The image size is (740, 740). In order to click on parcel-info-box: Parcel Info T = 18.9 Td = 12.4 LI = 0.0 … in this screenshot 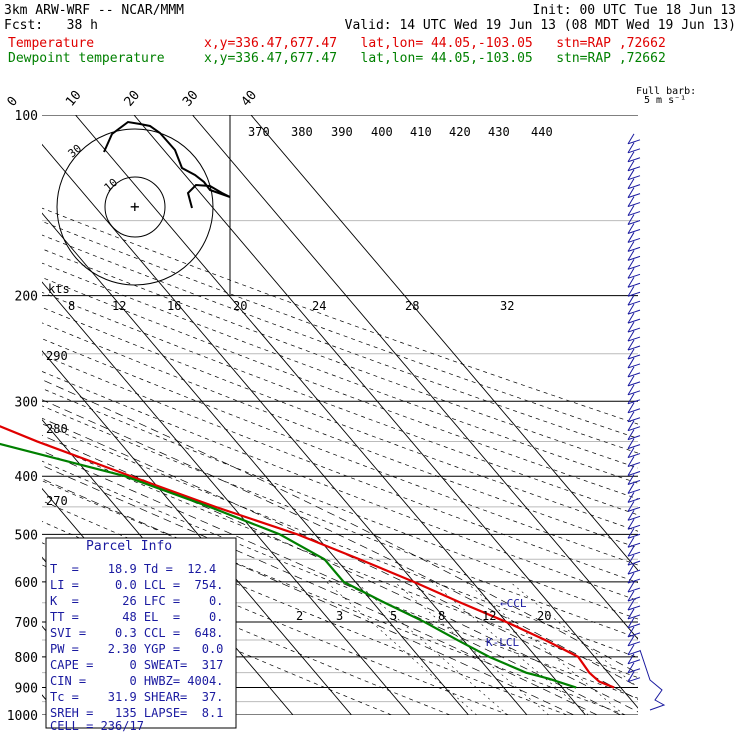, I will do `click(141, 635)`.